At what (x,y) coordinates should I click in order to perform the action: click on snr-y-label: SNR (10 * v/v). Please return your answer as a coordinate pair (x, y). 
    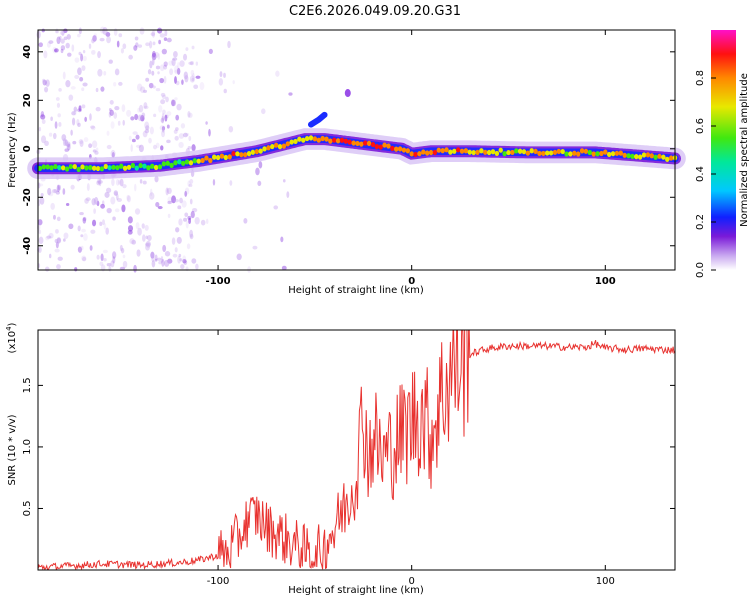
    Looking at the image, I should click on (12, 449).